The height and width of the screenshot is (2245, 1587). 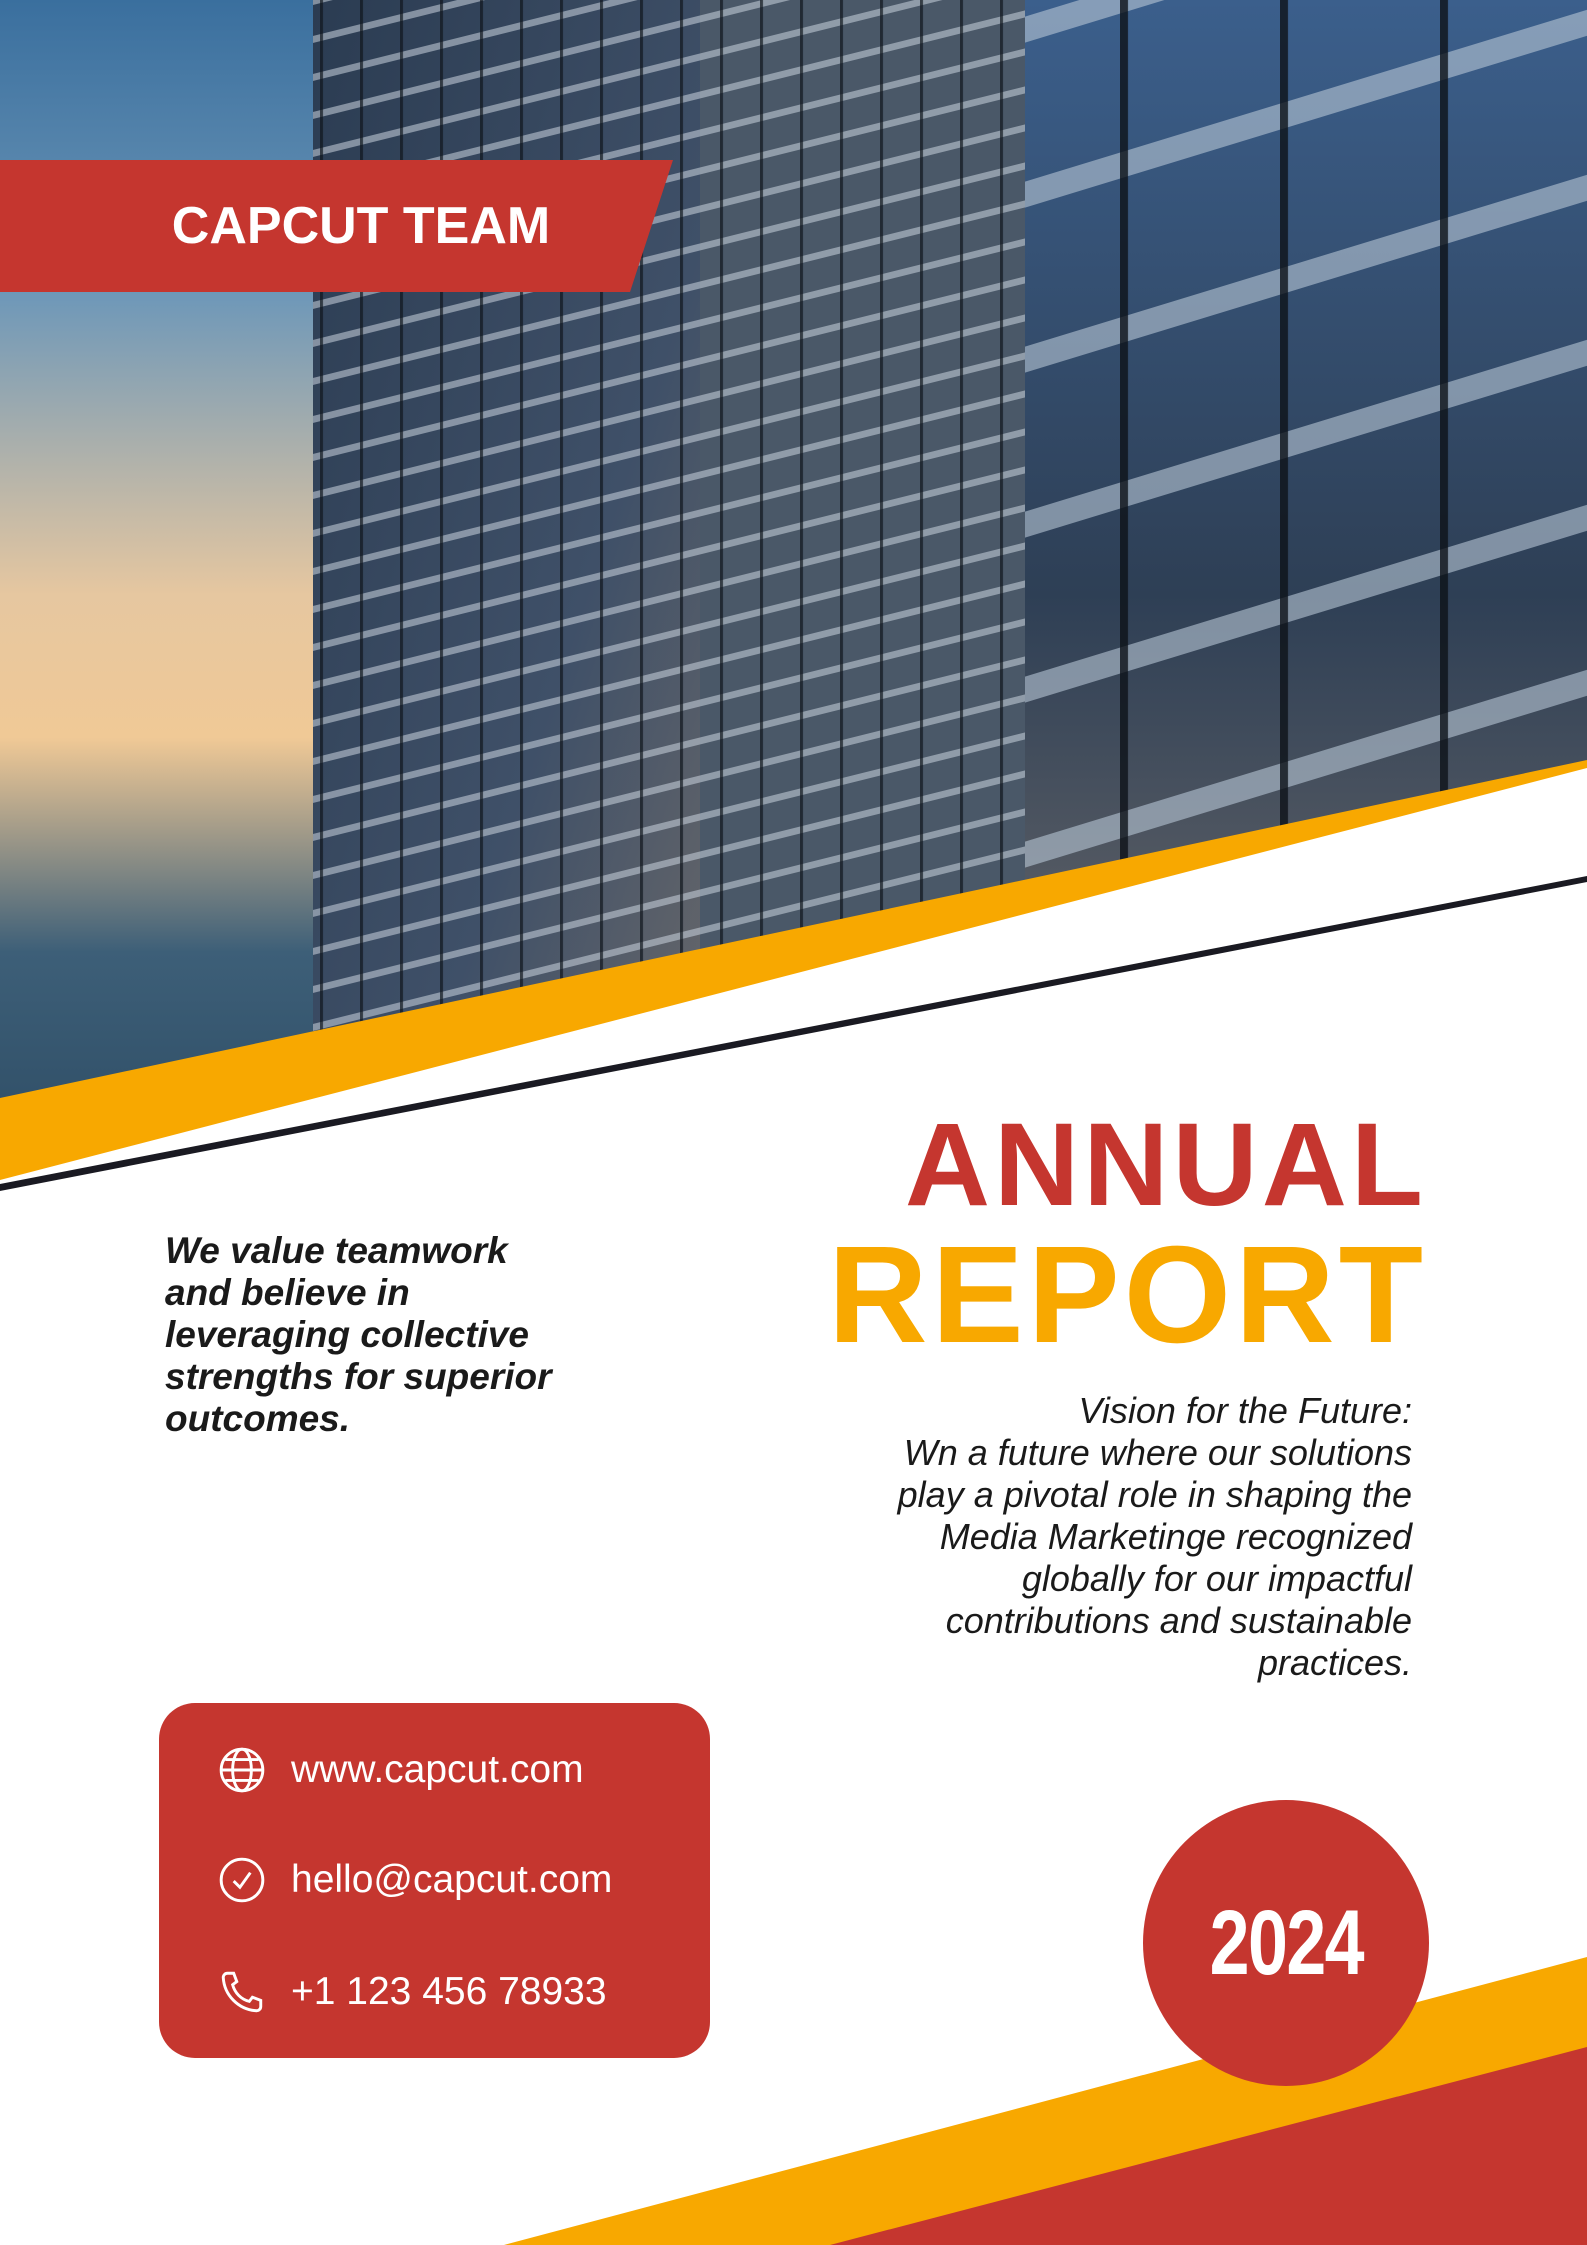 What do you see at coordinates (242, 1770) in the screenshot?
I see `globe-icon` at bounding box center [242, 1770].